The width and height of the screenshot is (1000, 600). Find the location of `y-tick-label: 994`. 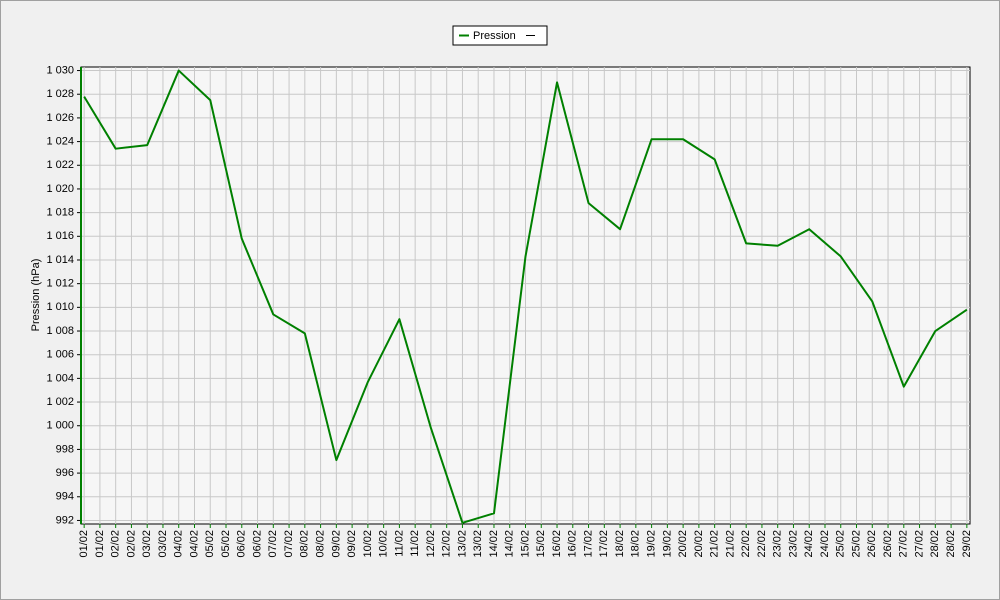

y-tick-label: 994 is located at coordinates (65, 497).